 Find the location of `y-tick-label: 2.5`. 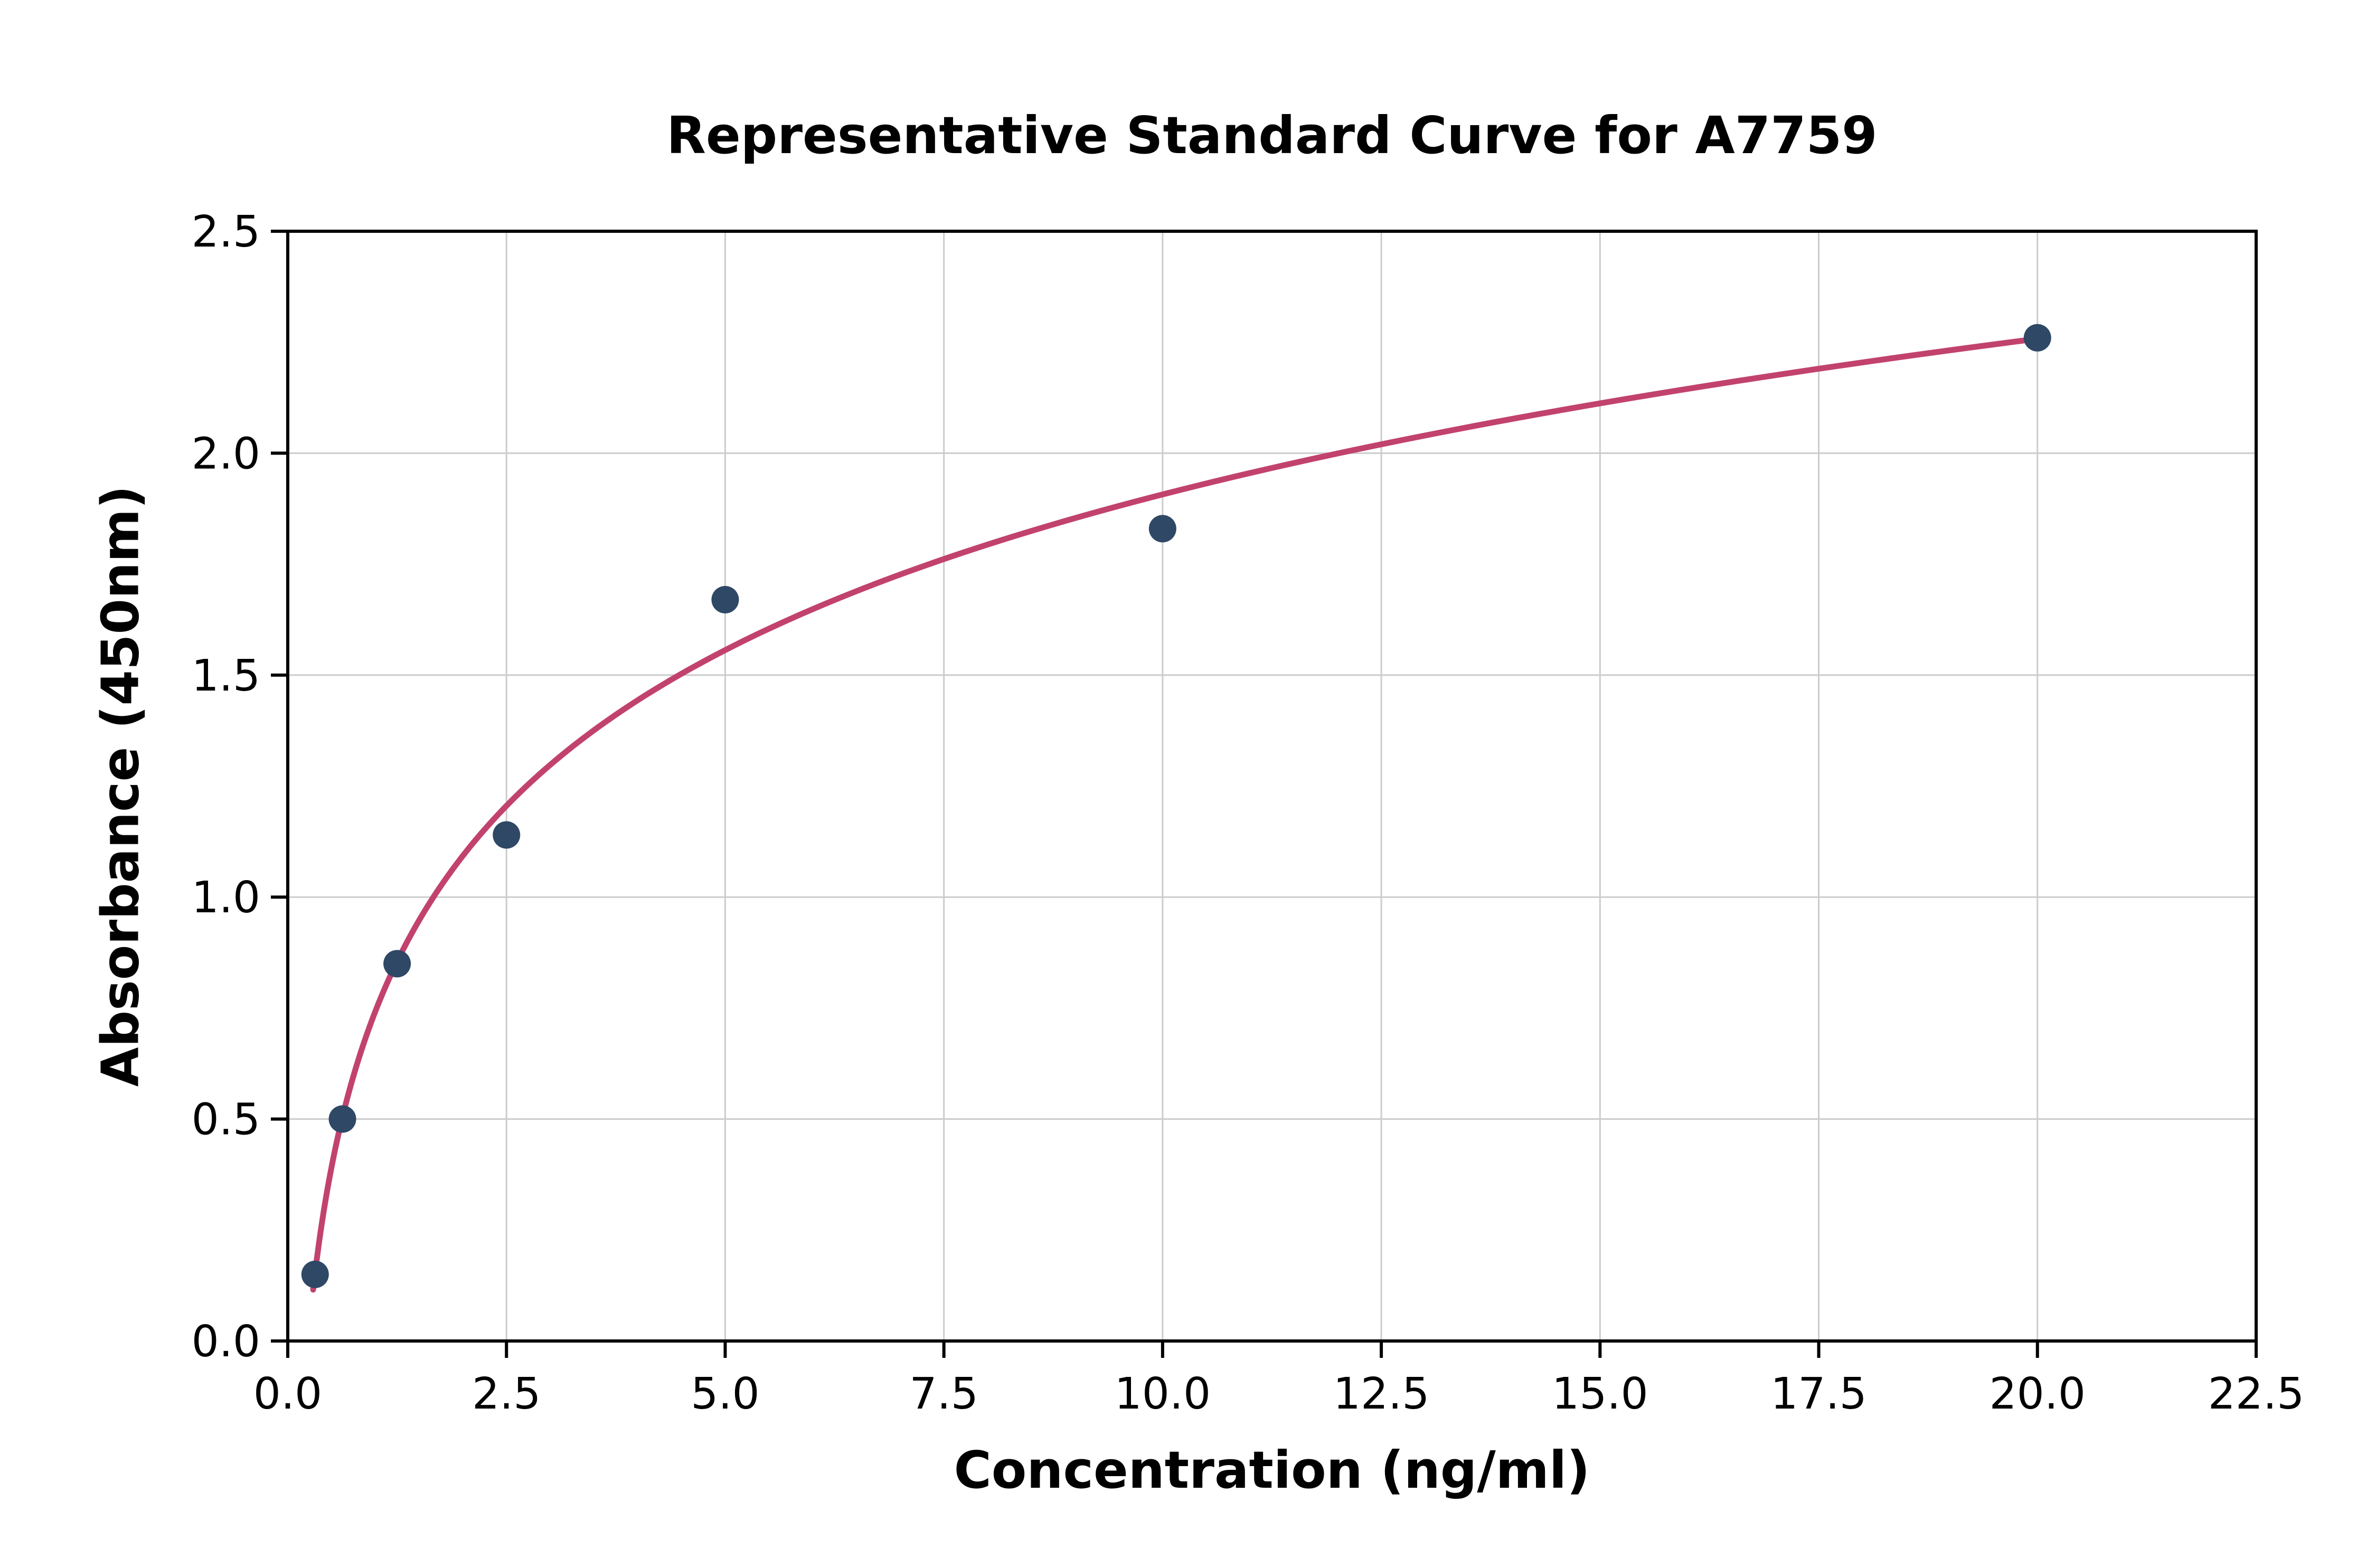

y-tick-label: 2.5 is located at coordinates (226, 232).